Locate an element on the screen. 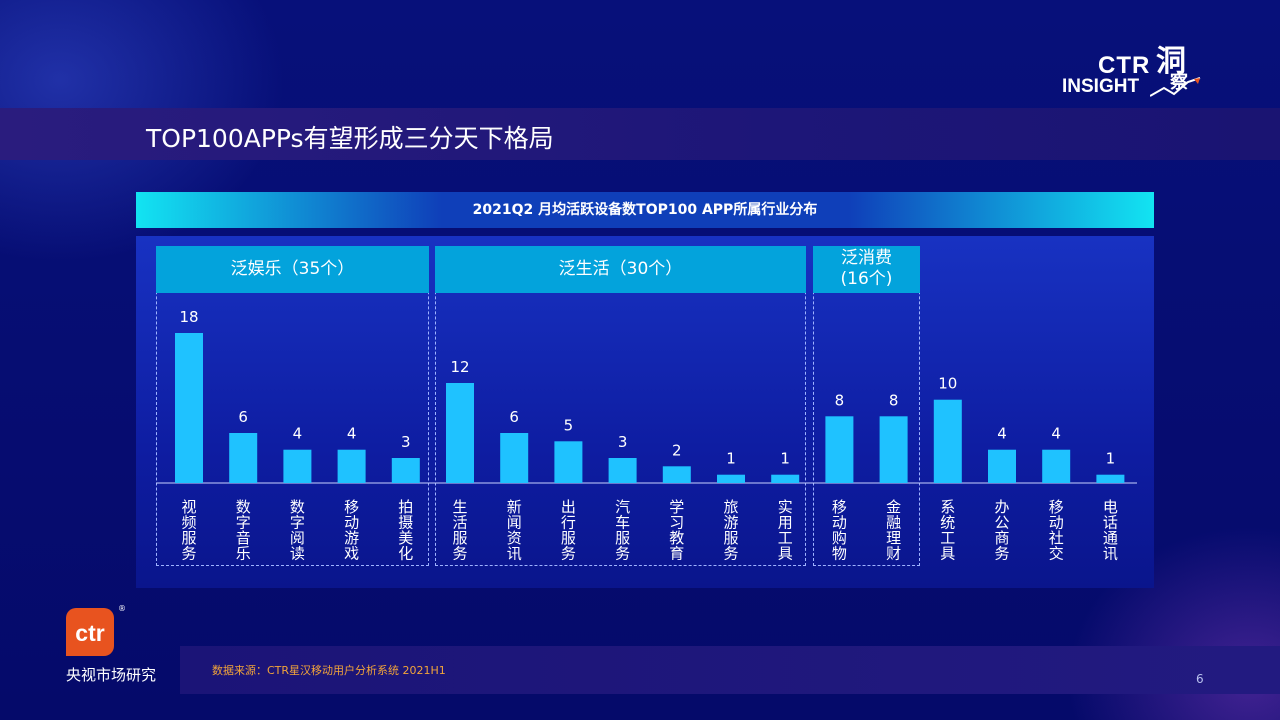  group-label-consumption-line2: (16个) is located at coordinates (866, 279).